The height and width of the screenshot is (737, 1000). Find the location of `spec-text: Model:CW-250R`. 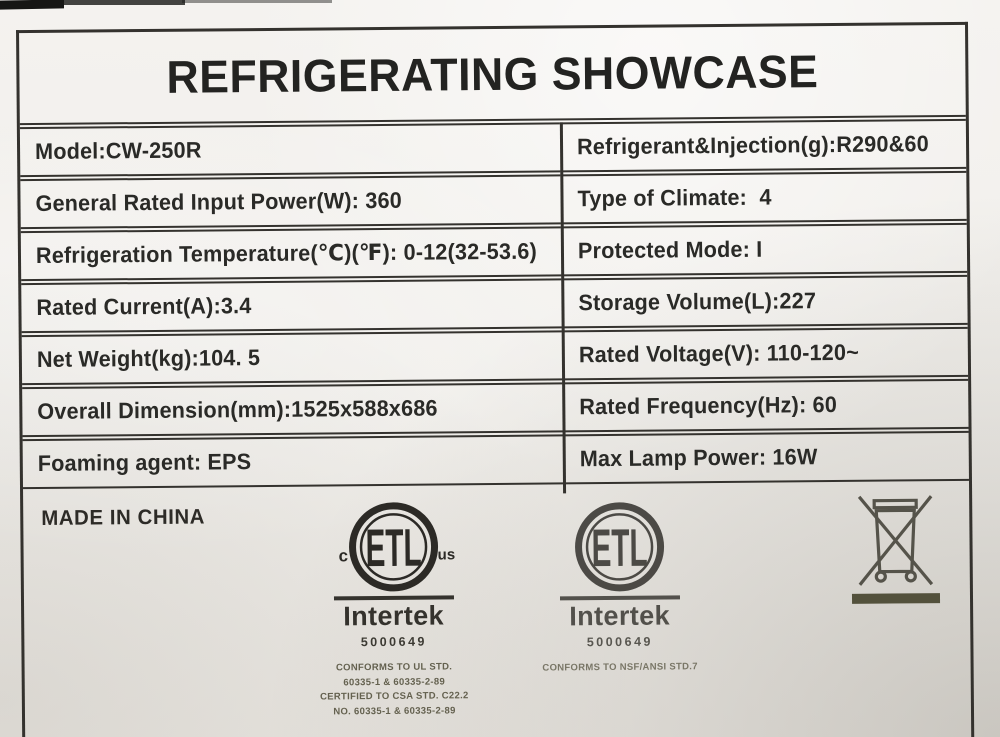

spec-text: Model:CW-250R is located at coordinates (118, 150).